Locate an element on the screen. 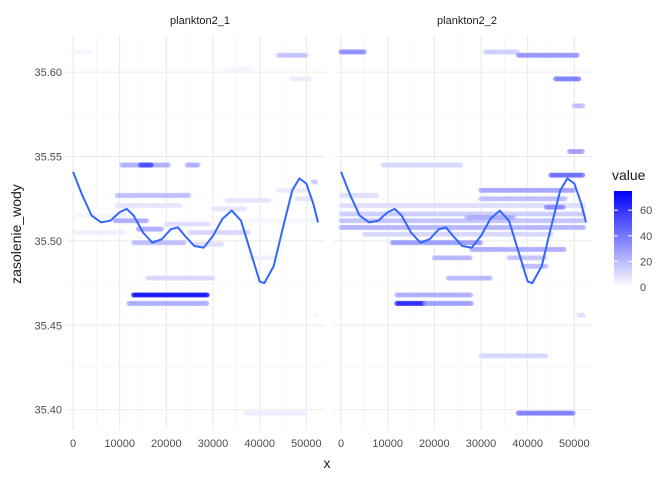 The height and width of the screenshot is (480, 672). legend-colorbar is located at coordinates (623, 239).